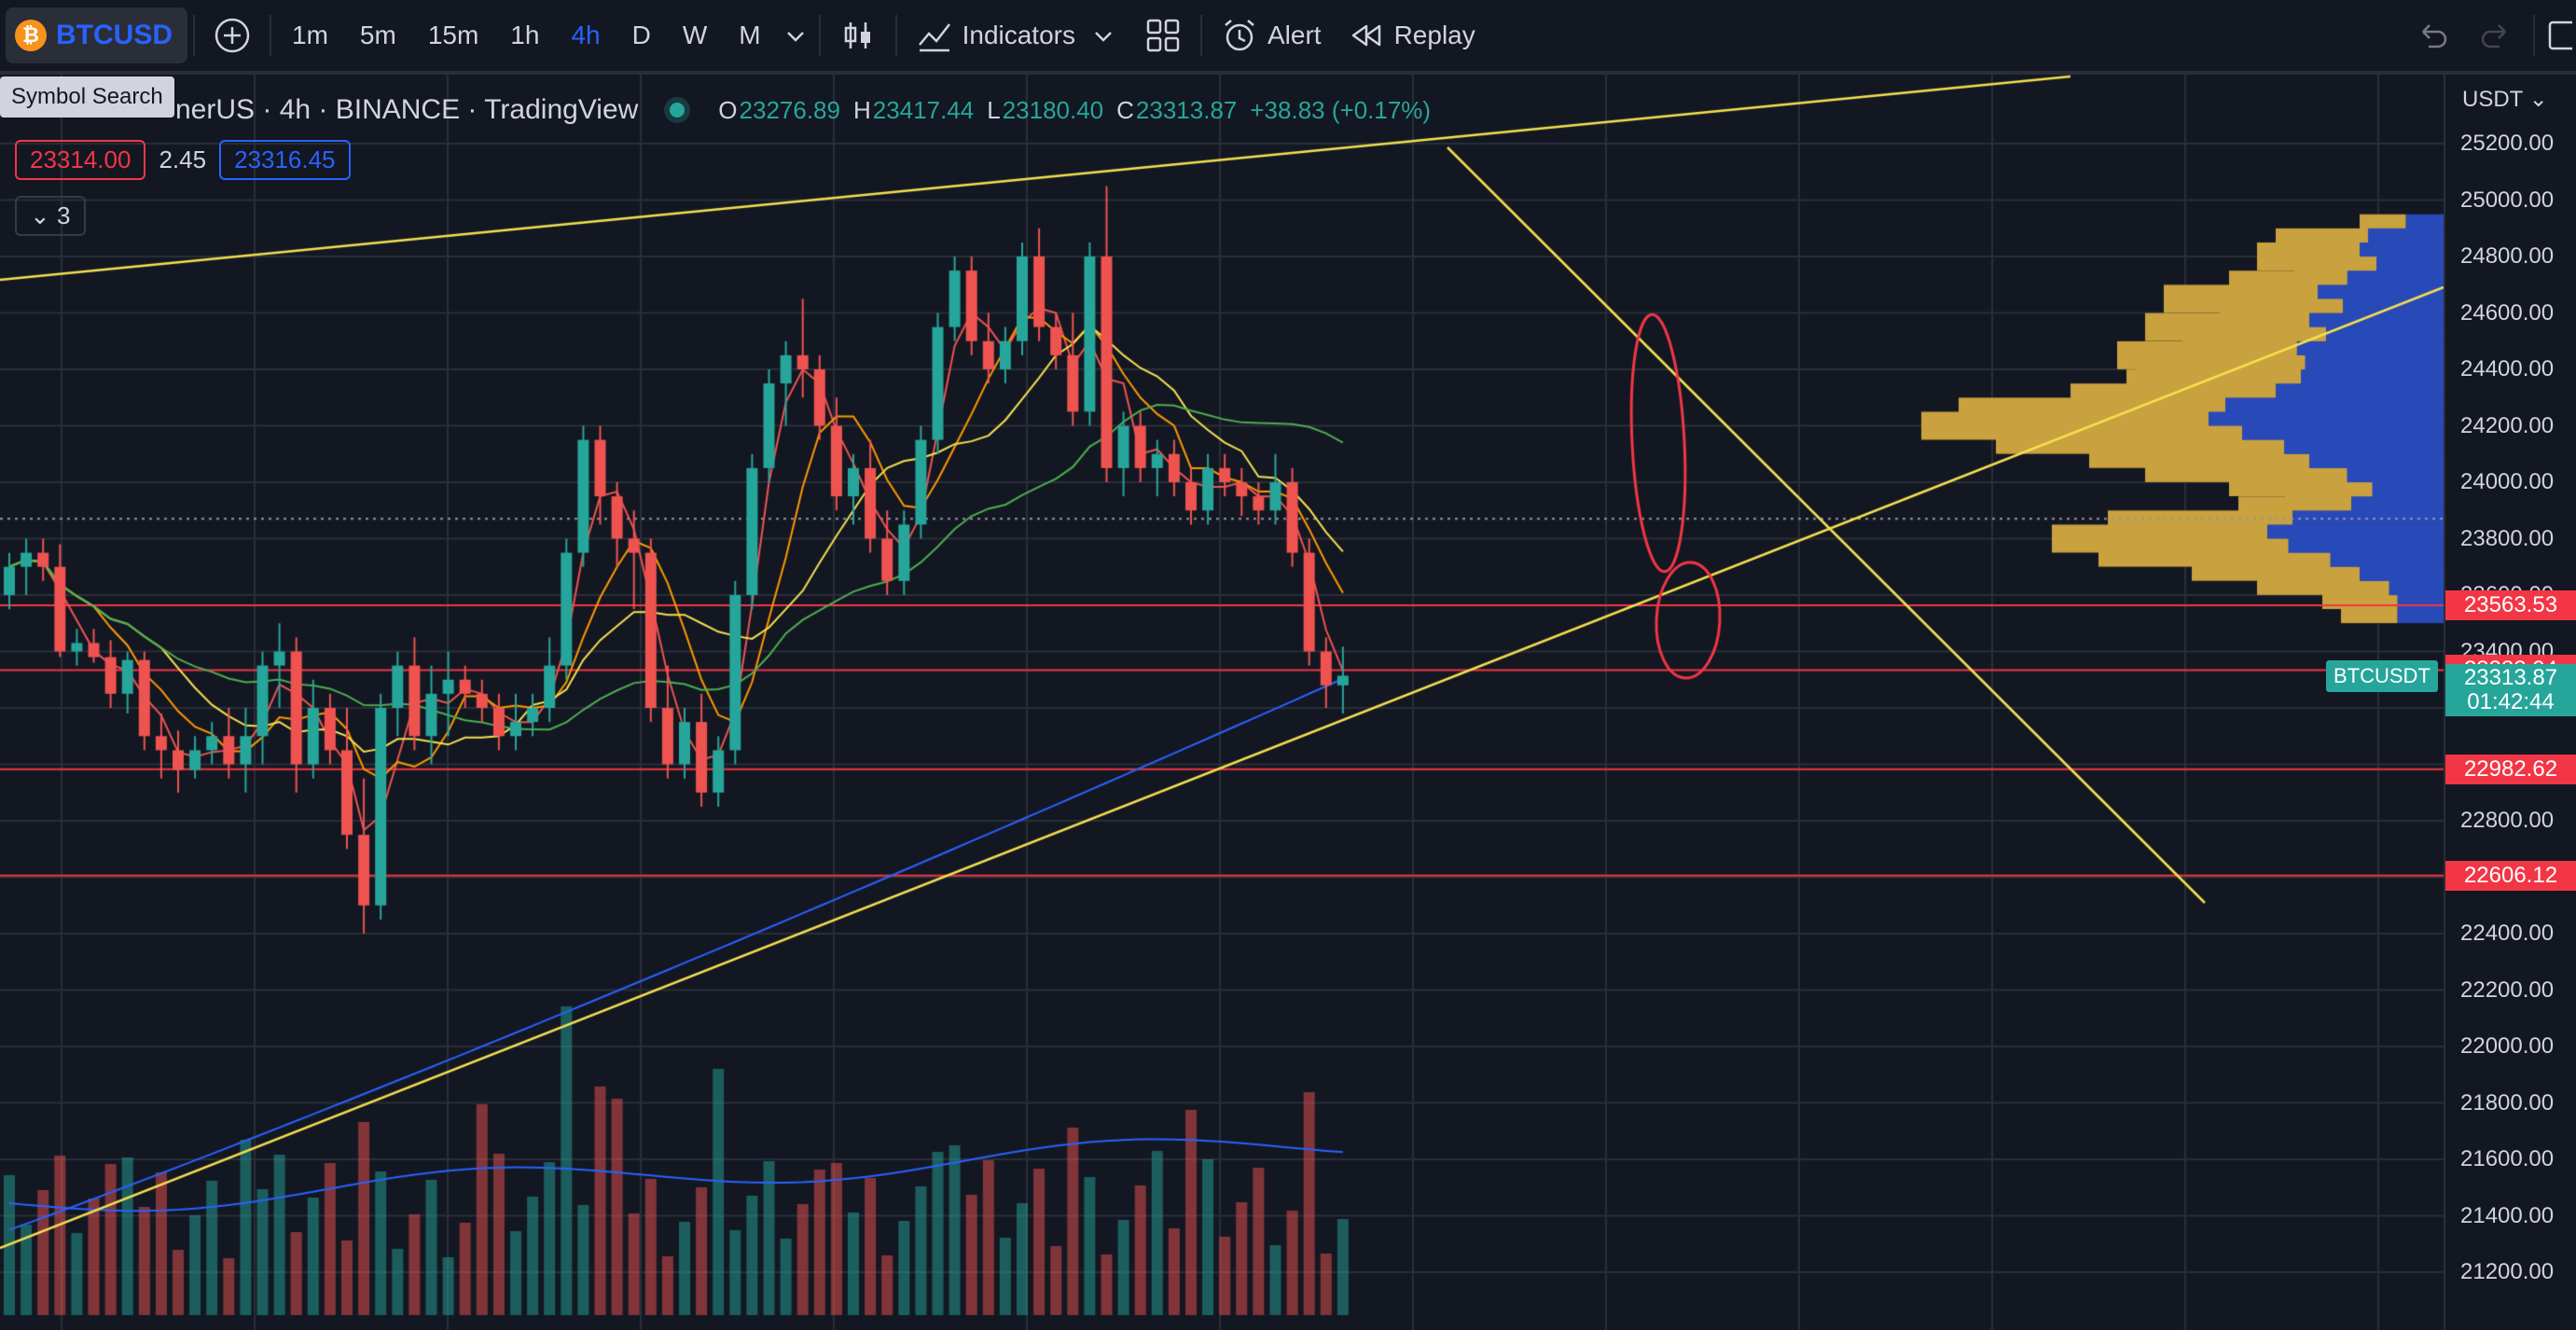 The image size is (2576, 1330). What do you see at coordinates (2507, 368) in the screenshot?
I see `axis-tick-label: 24400.00` at bounding box center [2507, 368].